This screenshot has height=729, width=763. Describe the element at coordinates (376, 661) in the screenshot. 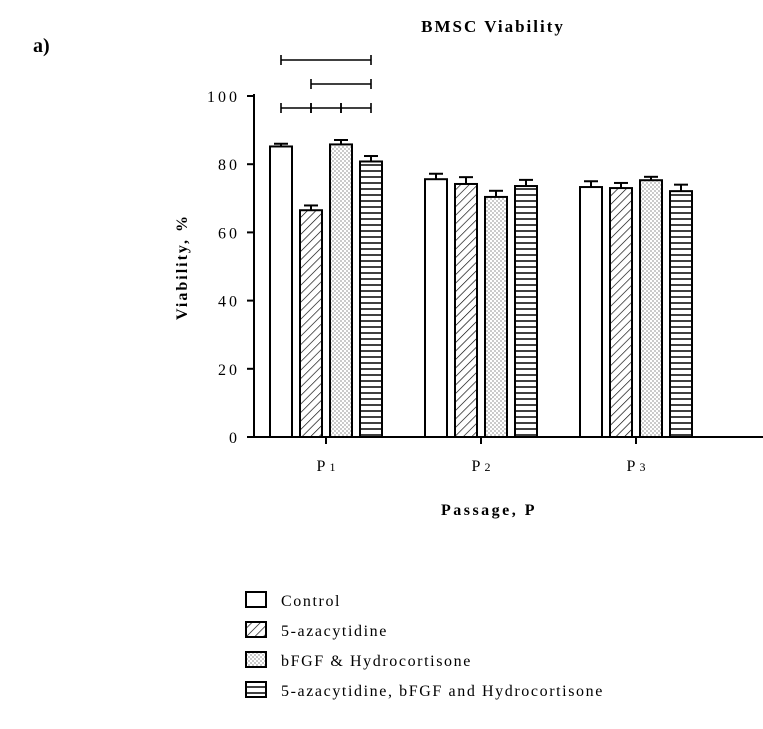

I see `legend-label: bFGF & Hydrocortisone` at that location.